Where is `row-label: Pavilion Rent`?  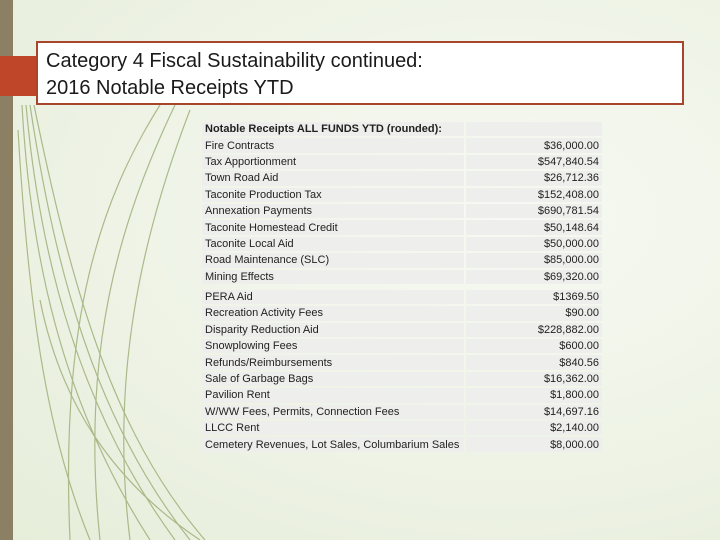
row-label: Pavilion Rent is located at coordinates (333, 395).